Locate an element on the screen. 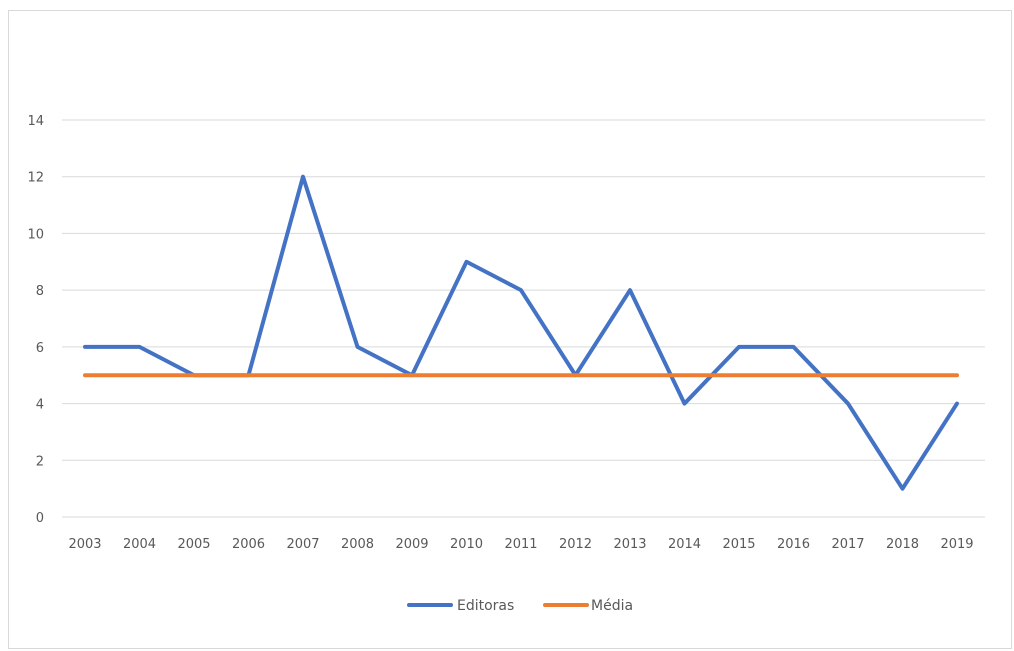  x-tick-label: 2003 is located at coordinates (84, 544).